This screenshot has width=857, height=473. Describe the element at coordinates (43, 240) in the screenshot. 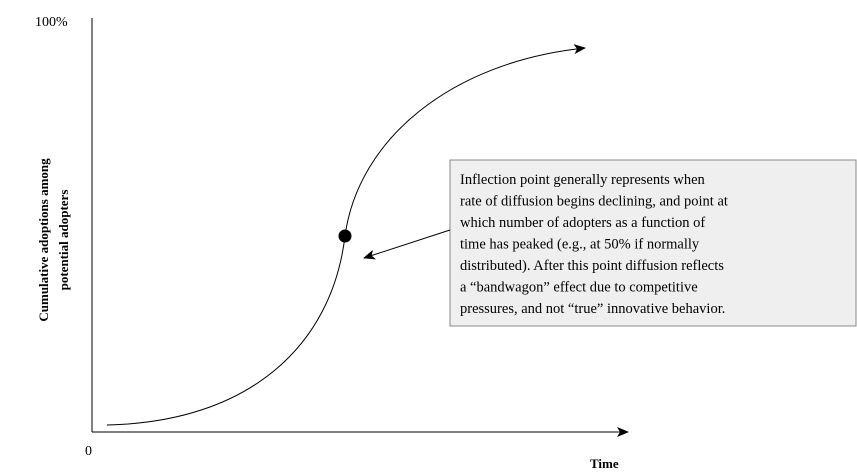

I see `y-label-line: Cumulative adoptions among` at that location.